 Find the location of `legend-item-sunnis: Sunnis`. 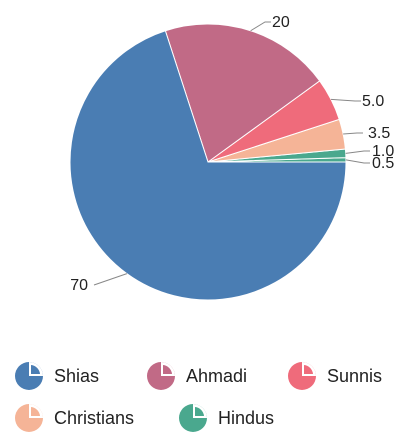

legend-item-sunnis: Sunnis is located at coordinates (334, 376).